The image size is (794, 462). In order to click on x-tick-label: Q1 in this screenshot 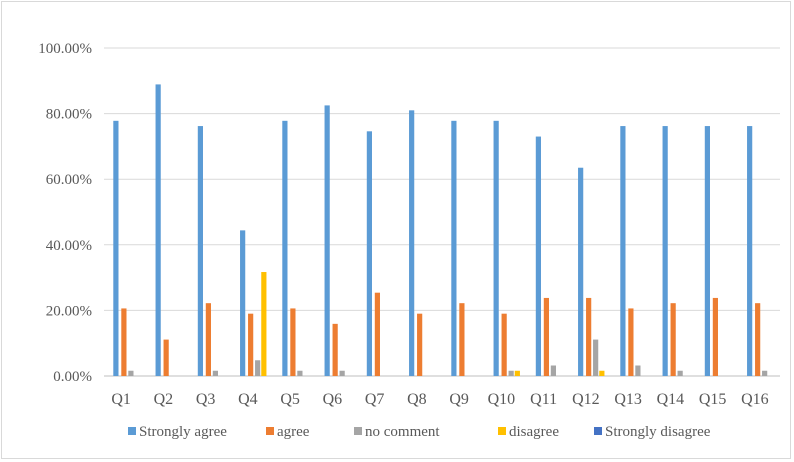, I will do `click(121, 399)`.